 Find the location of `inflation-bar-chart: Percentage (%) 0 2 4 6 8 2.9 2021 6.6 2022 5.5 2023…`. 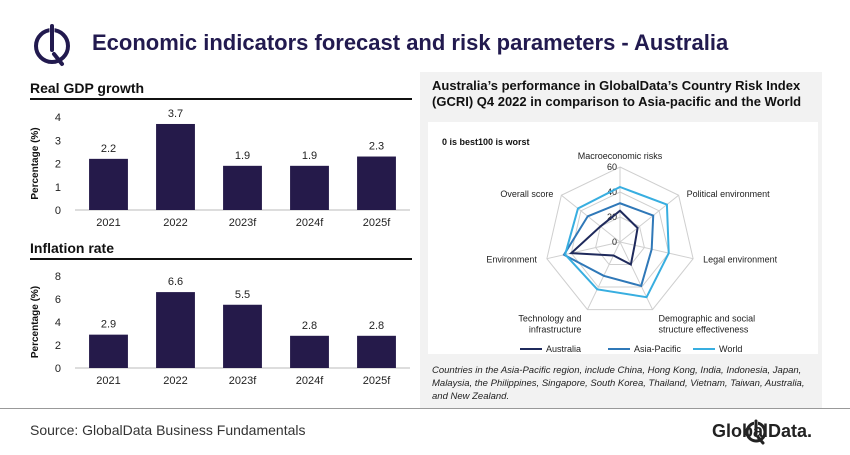

inflation-bar-chart: Percentage (%) 0 2 4 6 8 2.9 2021 6.6 2022 5.5 2023… is located at coordinates (220, 329).